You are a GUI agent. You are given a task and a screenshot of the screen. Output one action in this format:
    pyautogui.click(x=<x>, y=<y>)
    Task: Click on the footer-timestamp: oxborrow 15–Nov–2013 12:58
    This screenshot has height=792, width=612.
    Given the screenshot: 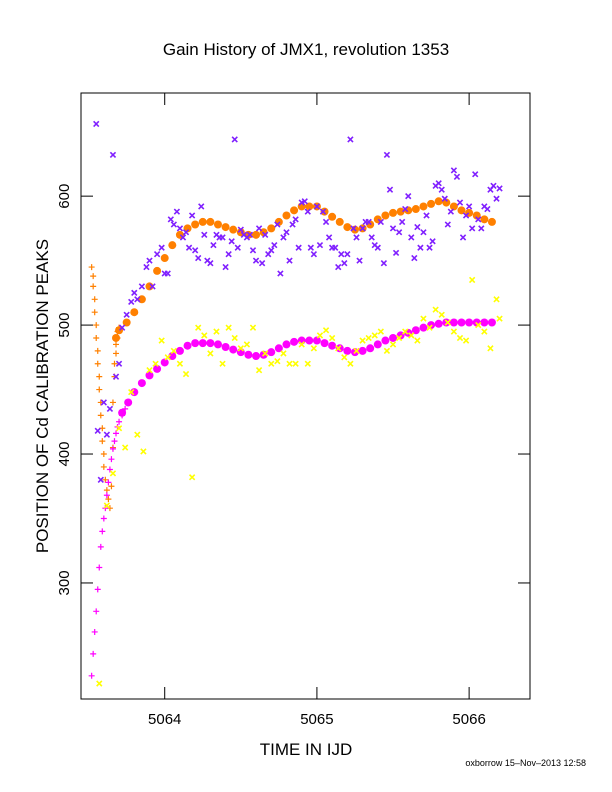 What is the action you would take?
    pyautogui.click(x=525, y=763)
    